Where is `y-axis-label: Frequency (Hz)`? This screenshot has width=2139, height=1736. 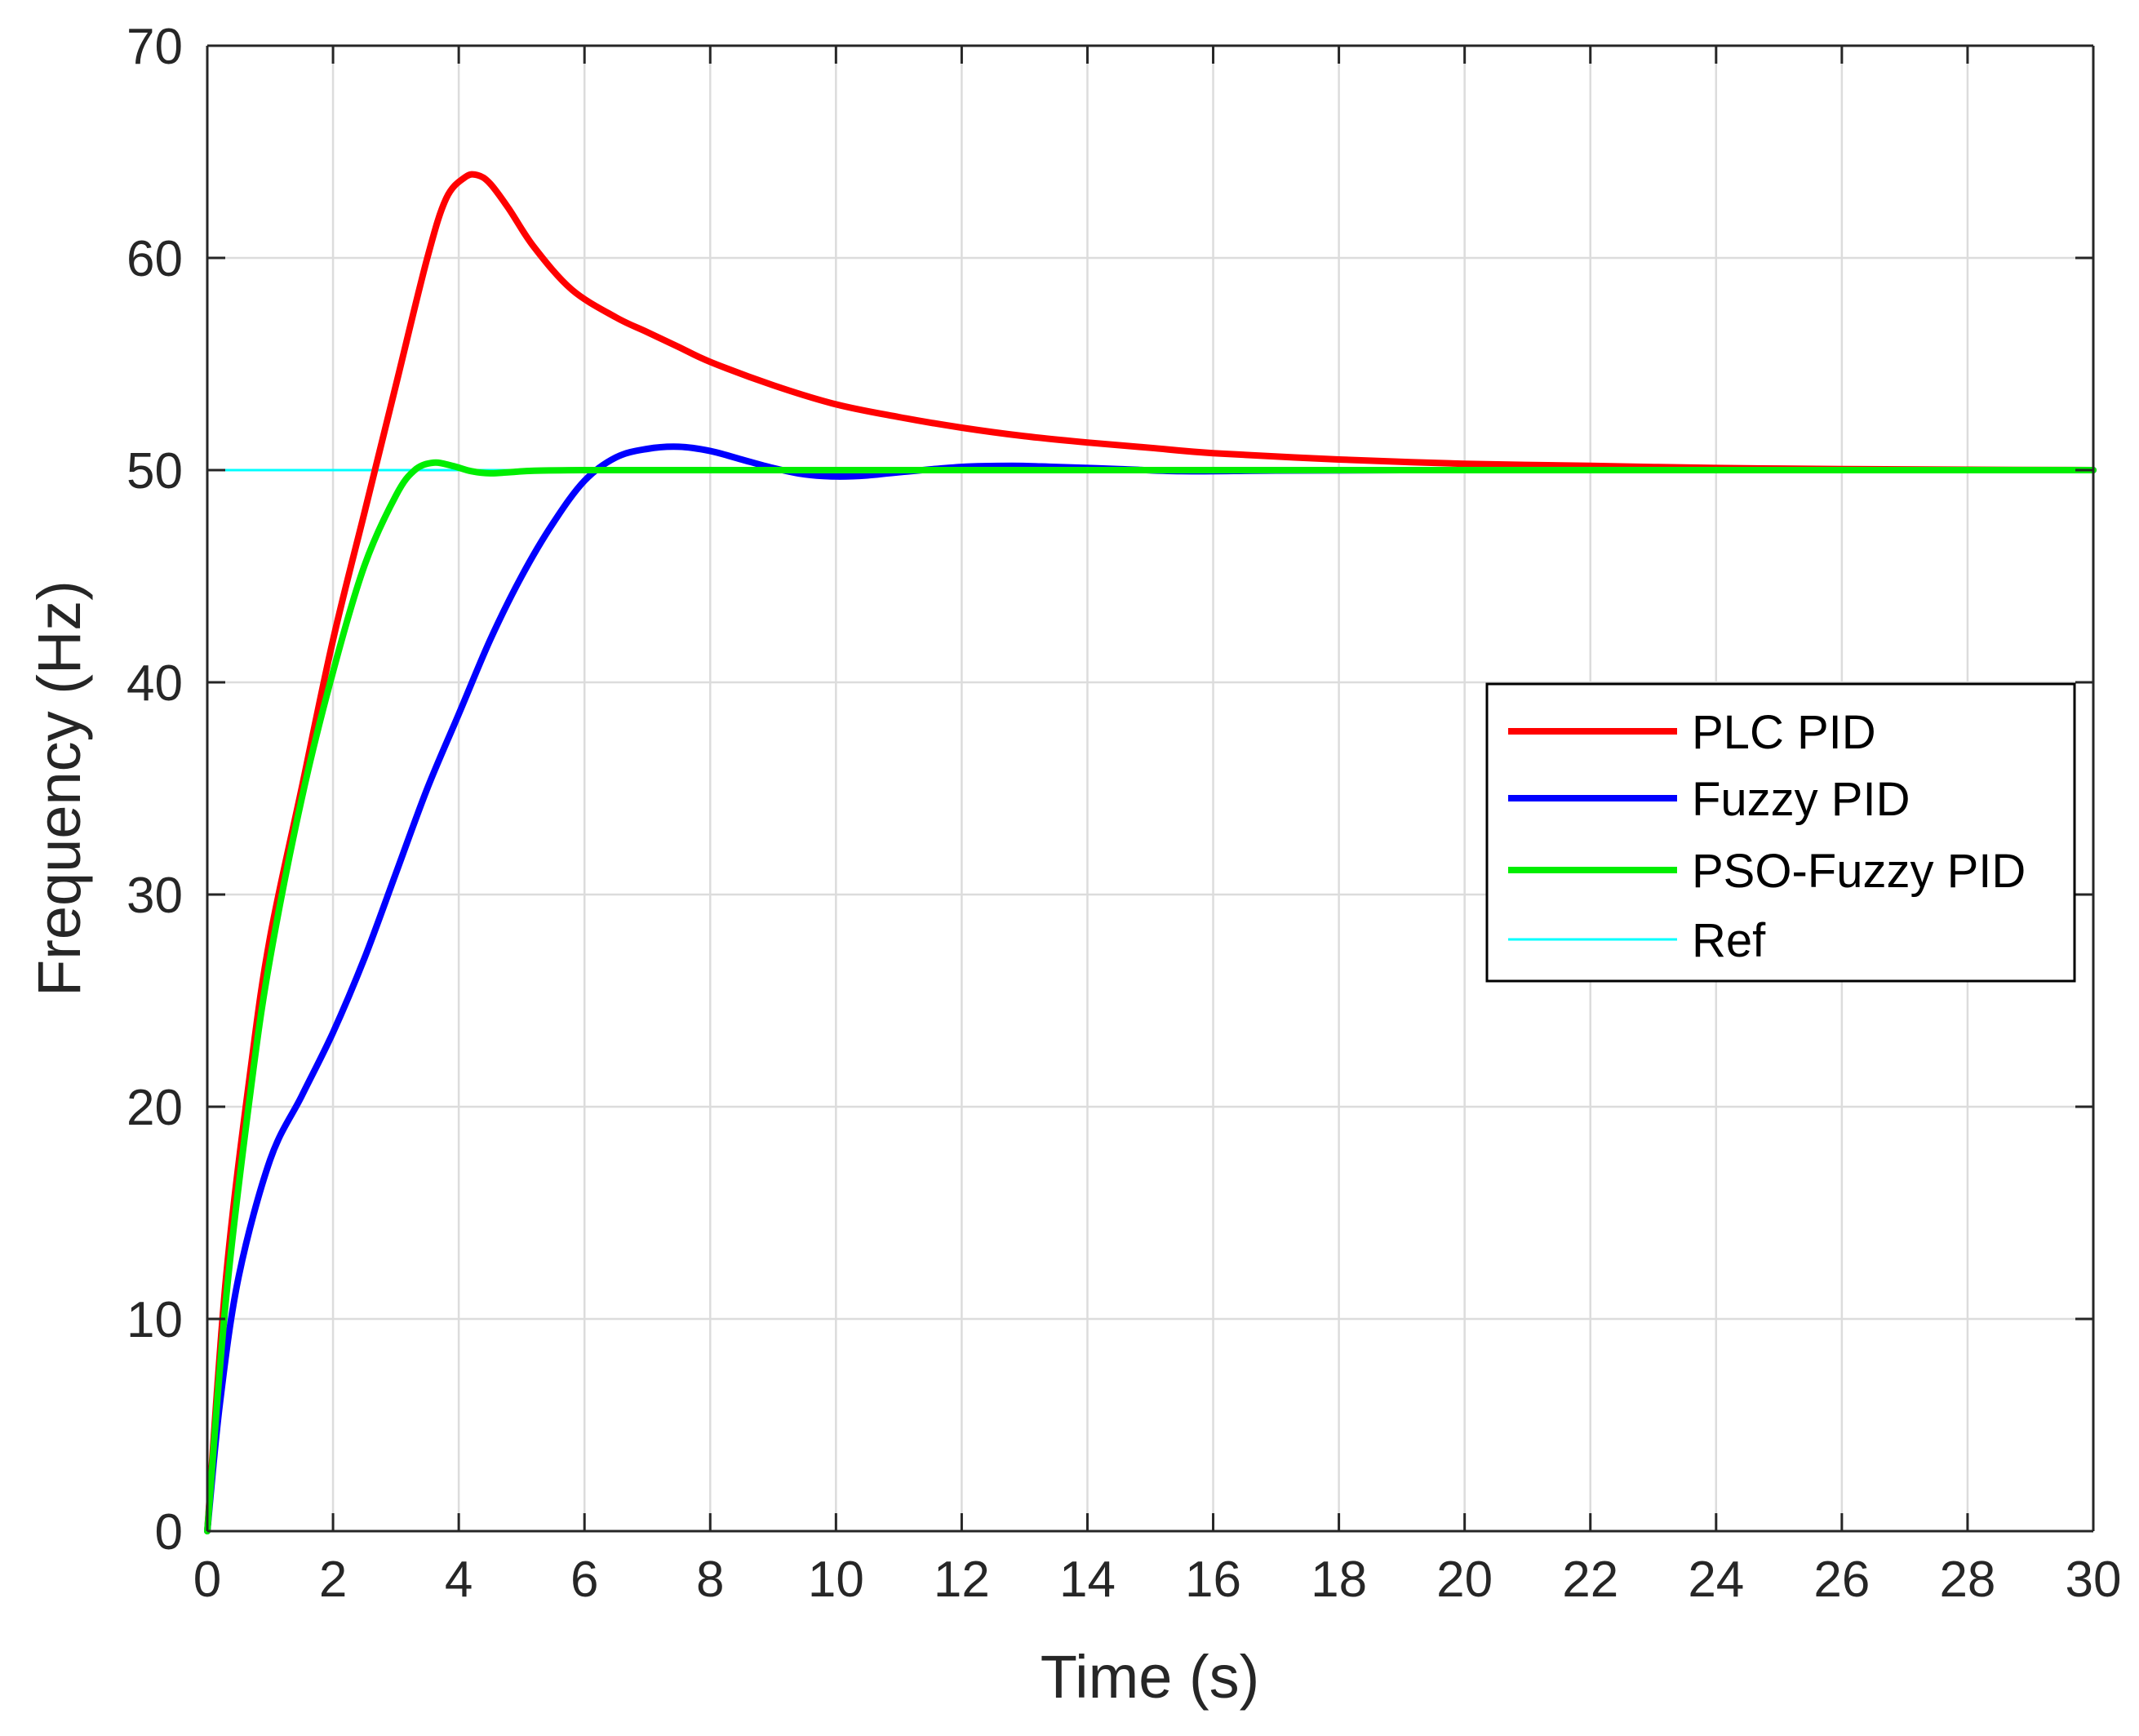 y-axis-label: Frequency (Hz) is located at coordinates (59, 788).